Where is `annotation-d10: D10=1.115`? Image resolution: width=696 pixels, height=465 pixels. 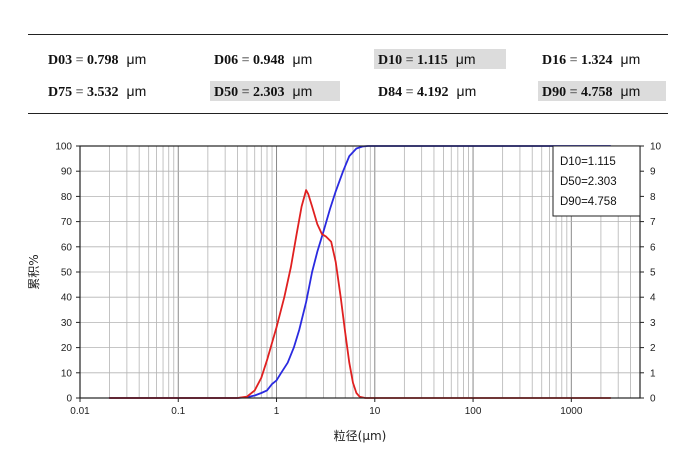 annotation-d10: D10=1.115 is located at coordinates (588, 162).